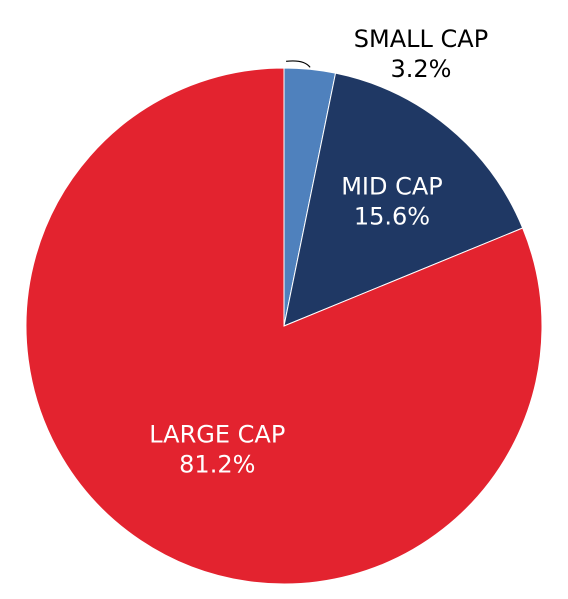 The image size is (568, 599). What do you see at coordinates (298, 64) in the screenshot?
I see `leader-line-small-cap` at bounding box center [298, 64].